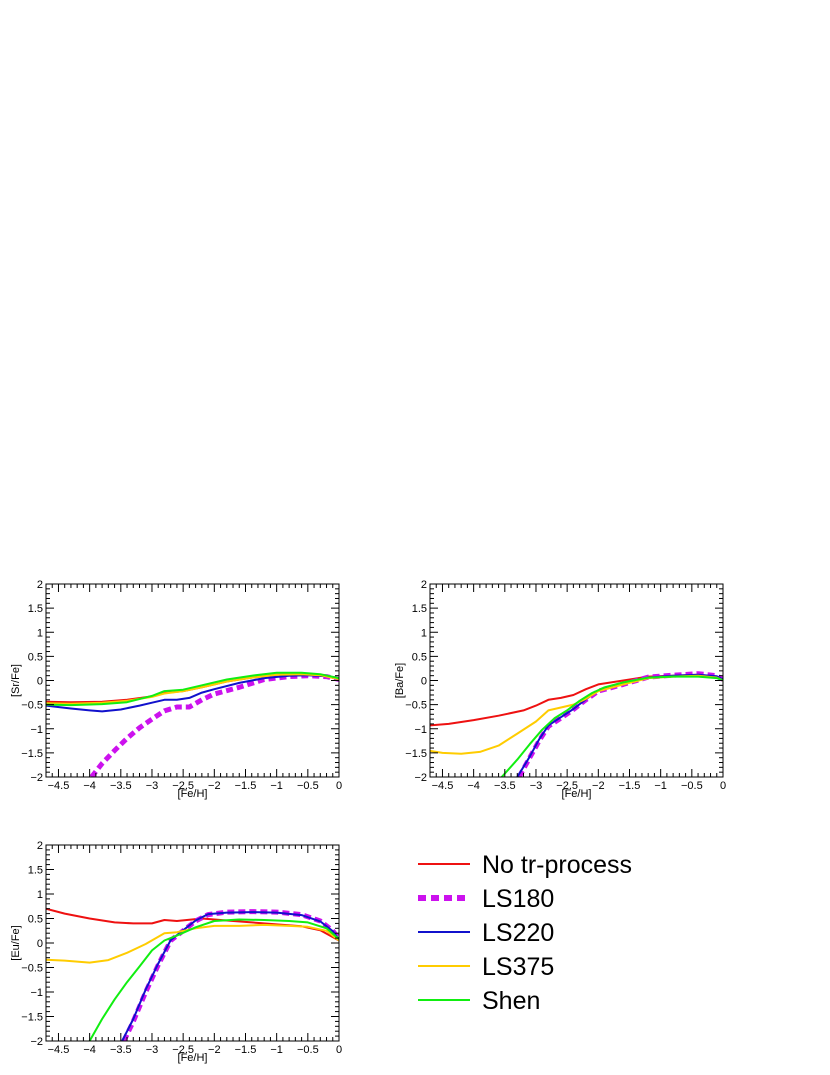 Image resolution: width=830 pixels, height=1075 pixels. Describe the element at coordinates (416, 754) in the screenshot. I see `ba-fe-y-tick-label: −1.5` at that location.